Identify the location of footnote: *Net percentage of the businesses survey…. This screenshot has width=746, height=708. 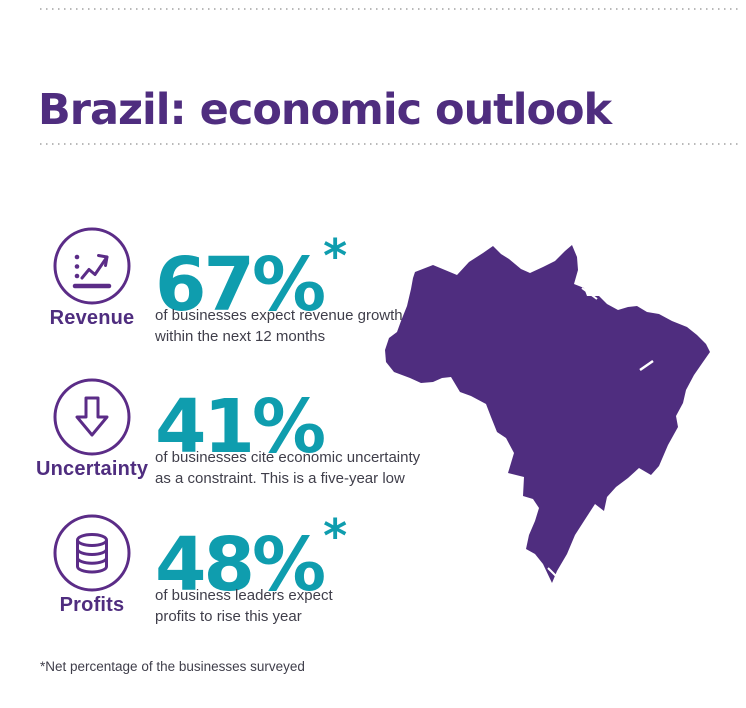
(172, 666).